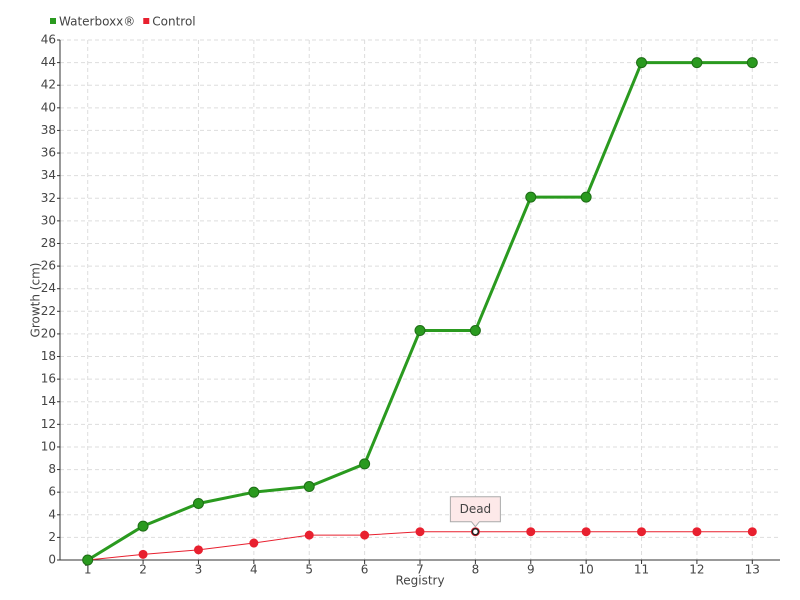  Describe the element at coordinates (48, 379) in the screenshot. I see `y-tick-label: 16` at that location.